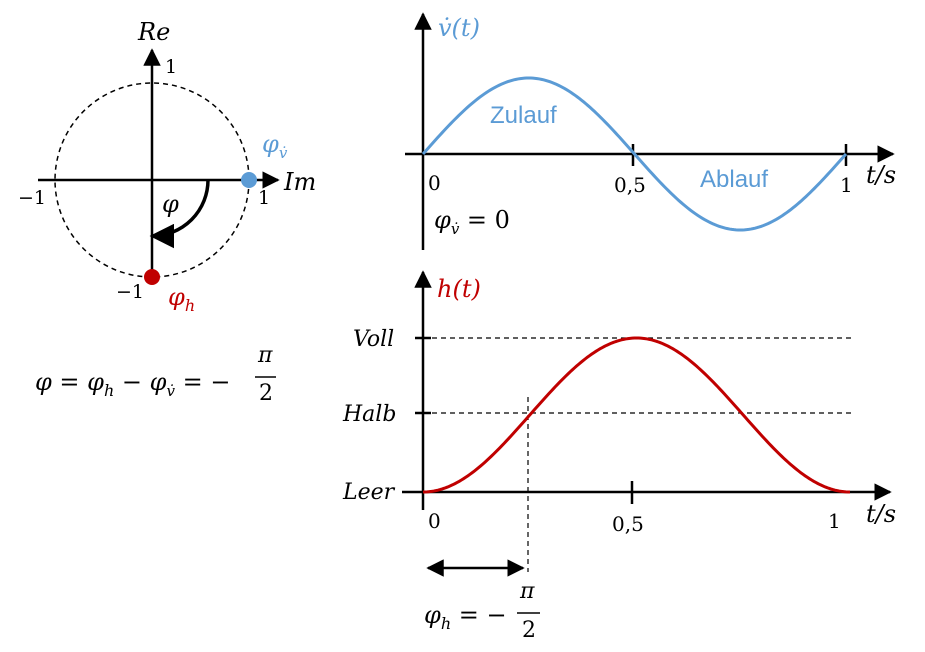  What do you see at coordinates (132, 384) in the screenshot?
I see `svg-text: φ = φh − φv̇ = −` at bounding box center [132, 384].